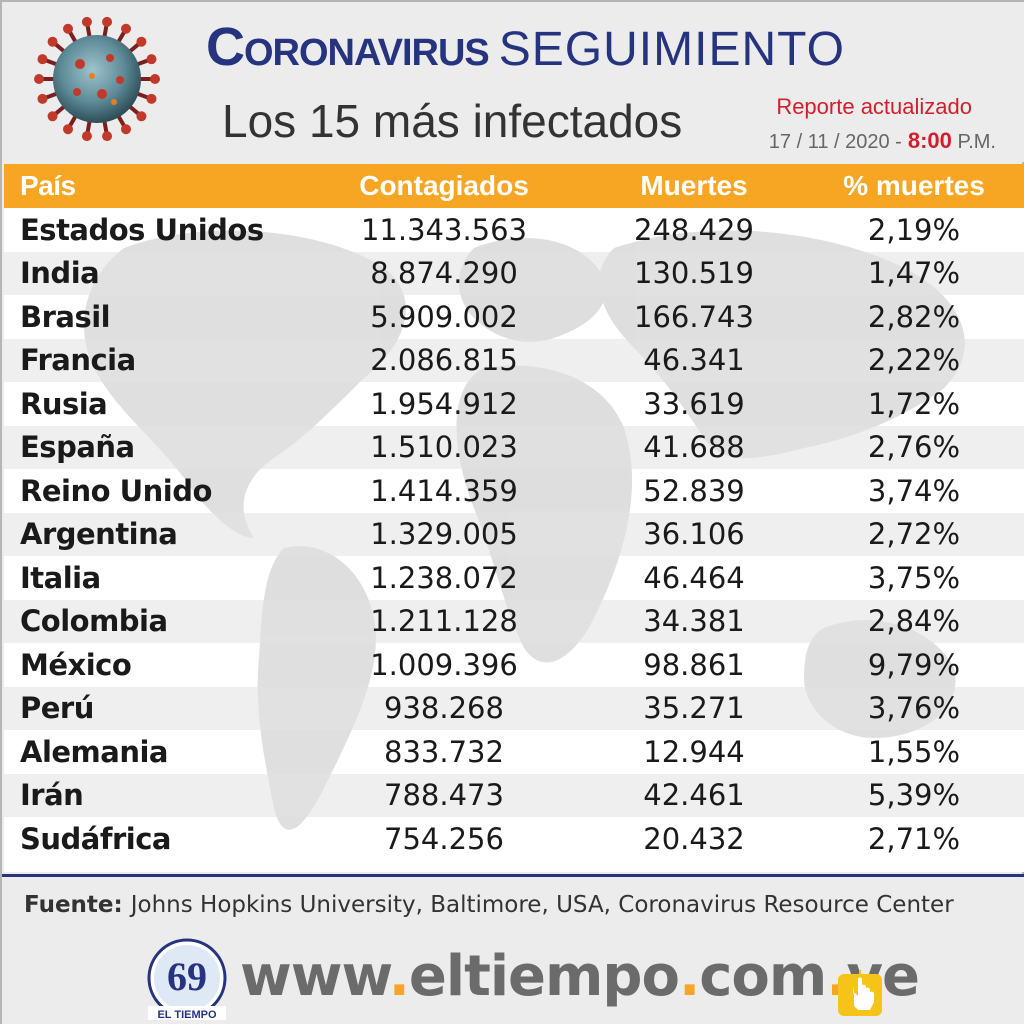  I want to click on cell-death-rate: 9,79%, so click(914, 664).